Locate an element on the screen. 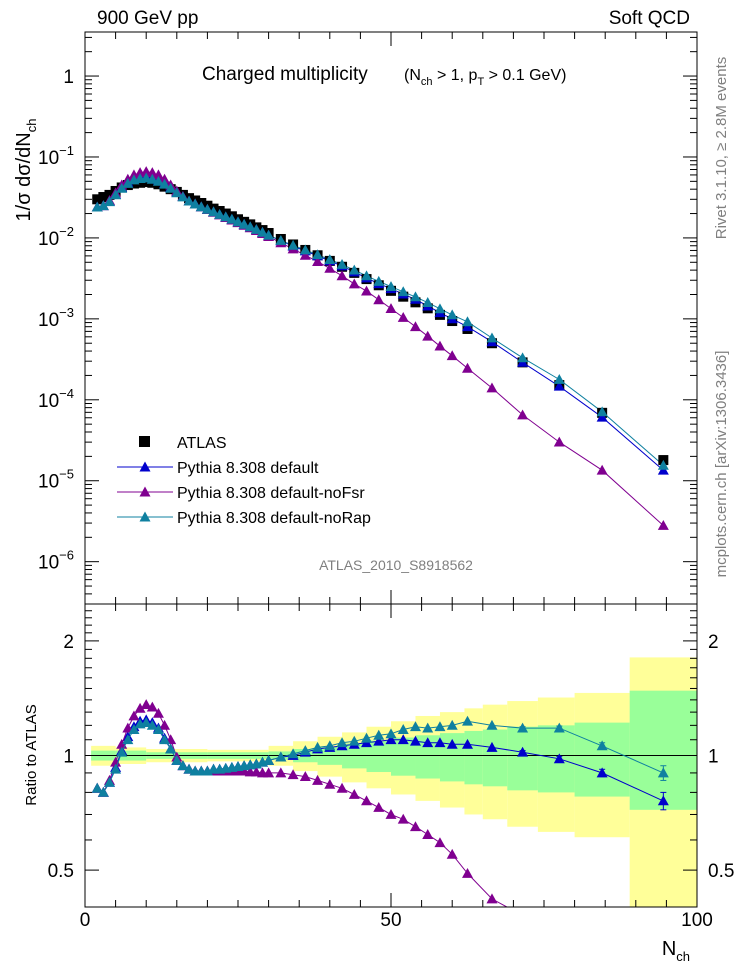 This screenshot has width=746, height=972. main-y-tick-labels: 1 10⁻¹ 10⁻² 10⁻³ 10⁻⁴ 10⁻⁵ 10⁻⁶ is located at coordinates (56, 320).